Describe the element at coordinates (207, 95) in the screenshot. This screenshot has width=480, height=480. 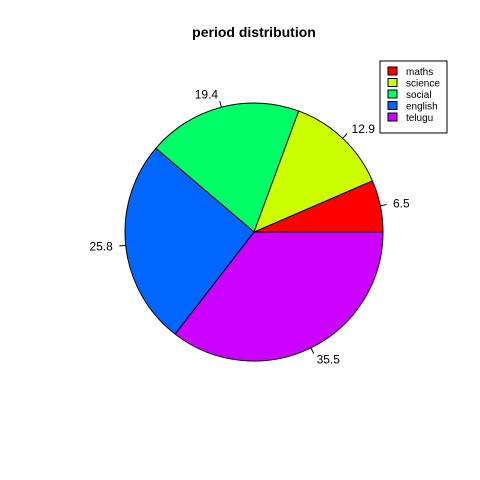
I see `pie-label-social: 19.4` at that location.